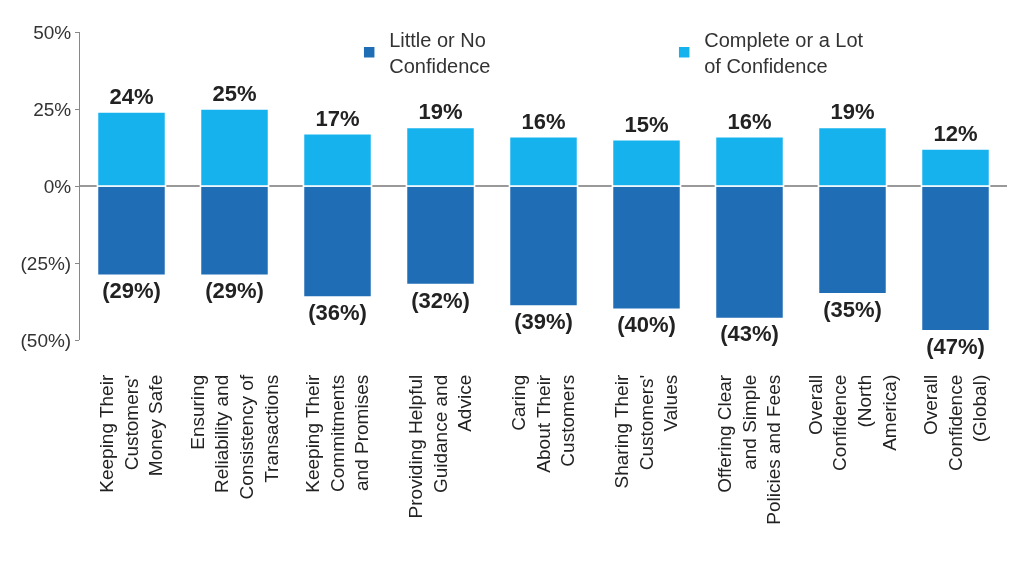  What do you see at coordinates (784, 52) in the screenshot?
I see `legend-label: Complete or a Lot of Confidence` at bounding box center [784, 52].